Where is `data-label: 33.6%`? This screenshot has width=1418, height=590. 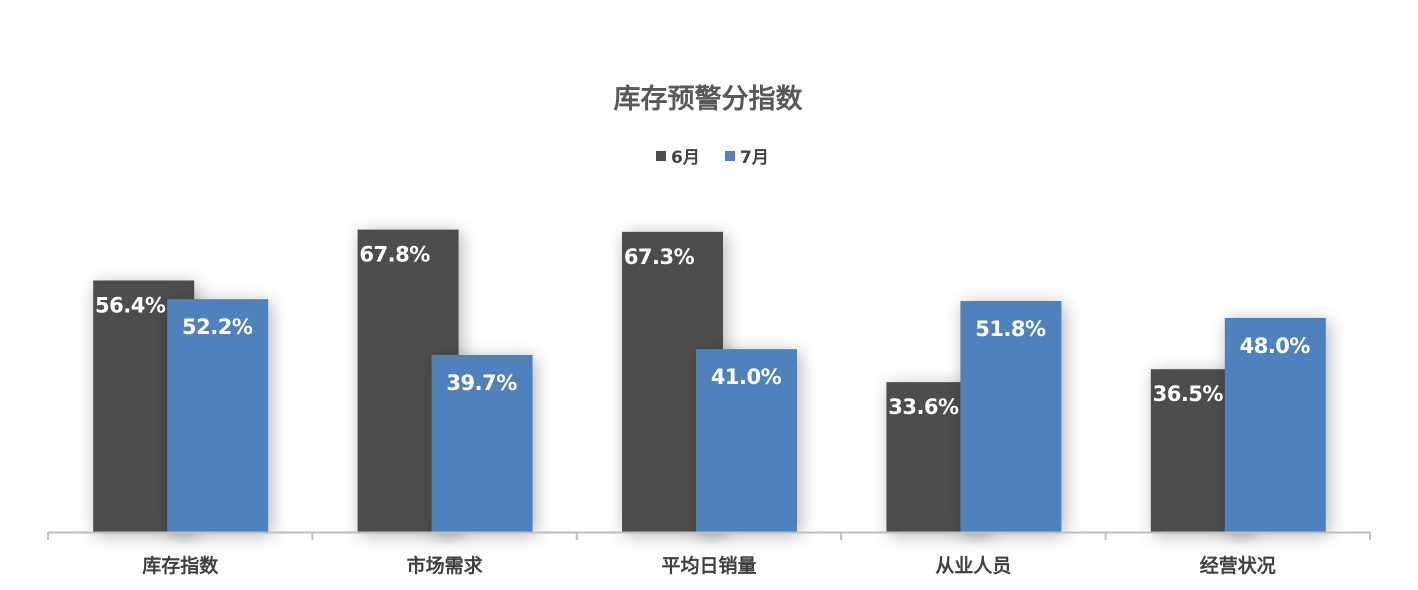
data-label: 33.6% is located at coordinates (923, 407).